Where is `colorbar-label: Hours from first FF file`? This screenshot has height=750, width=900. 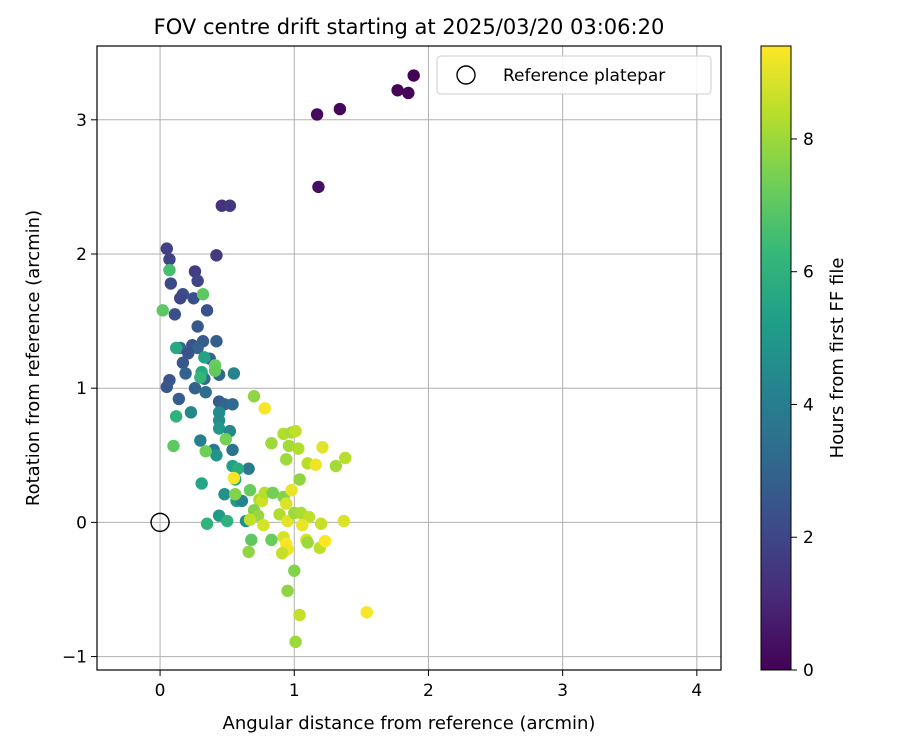 colorbar-label: Hours from first FF file is located at coordinates (837, 358).